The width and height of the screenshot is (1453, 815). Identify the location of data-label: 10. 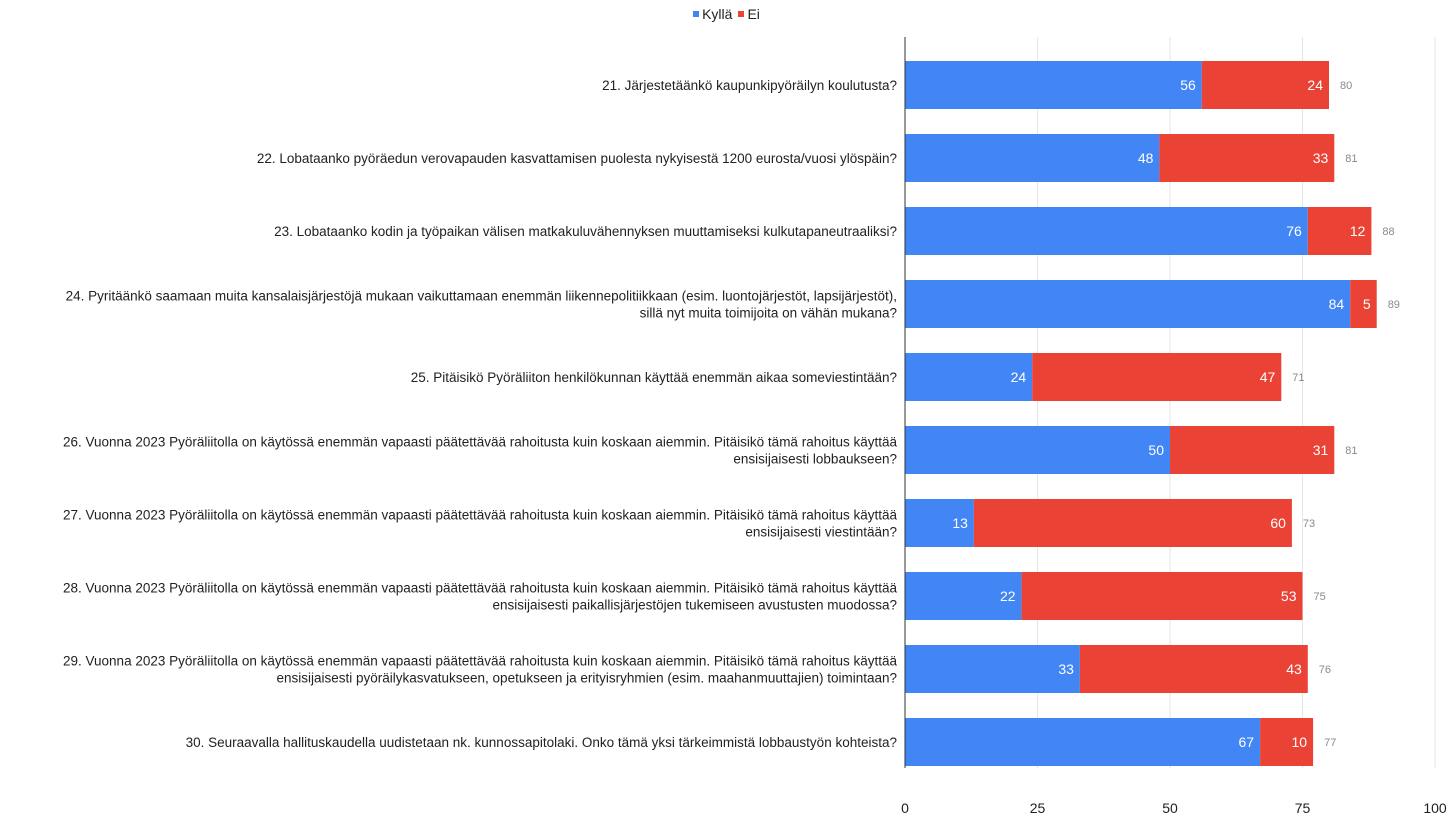
(1300, 742).